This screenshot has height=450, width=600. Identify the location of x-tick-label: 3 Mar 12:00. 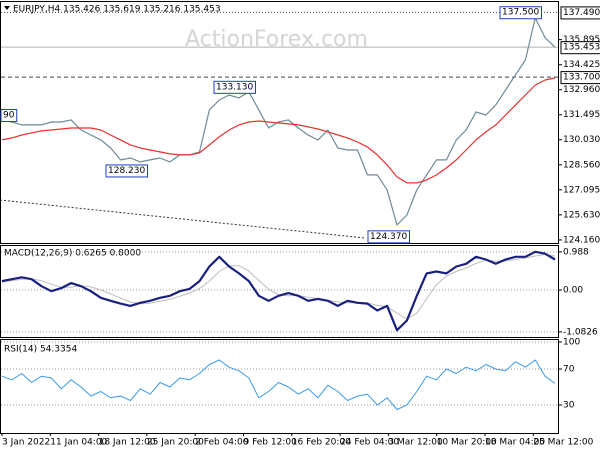
(415, 443).